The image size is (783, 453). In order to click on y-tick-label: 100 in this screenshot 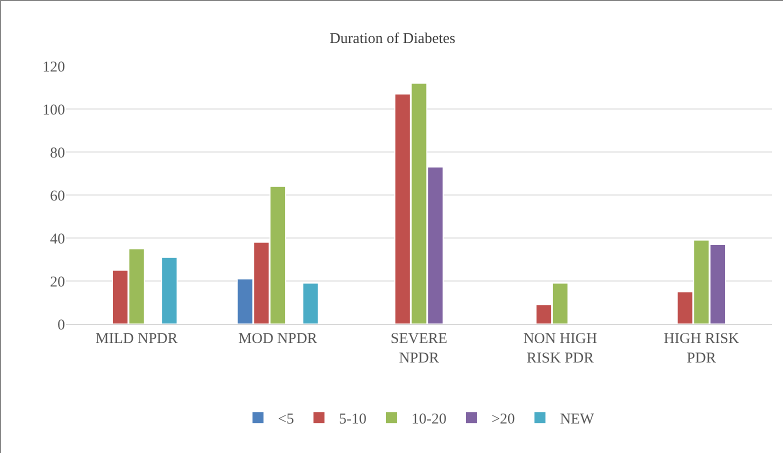, I will do `click(53, 110)`.